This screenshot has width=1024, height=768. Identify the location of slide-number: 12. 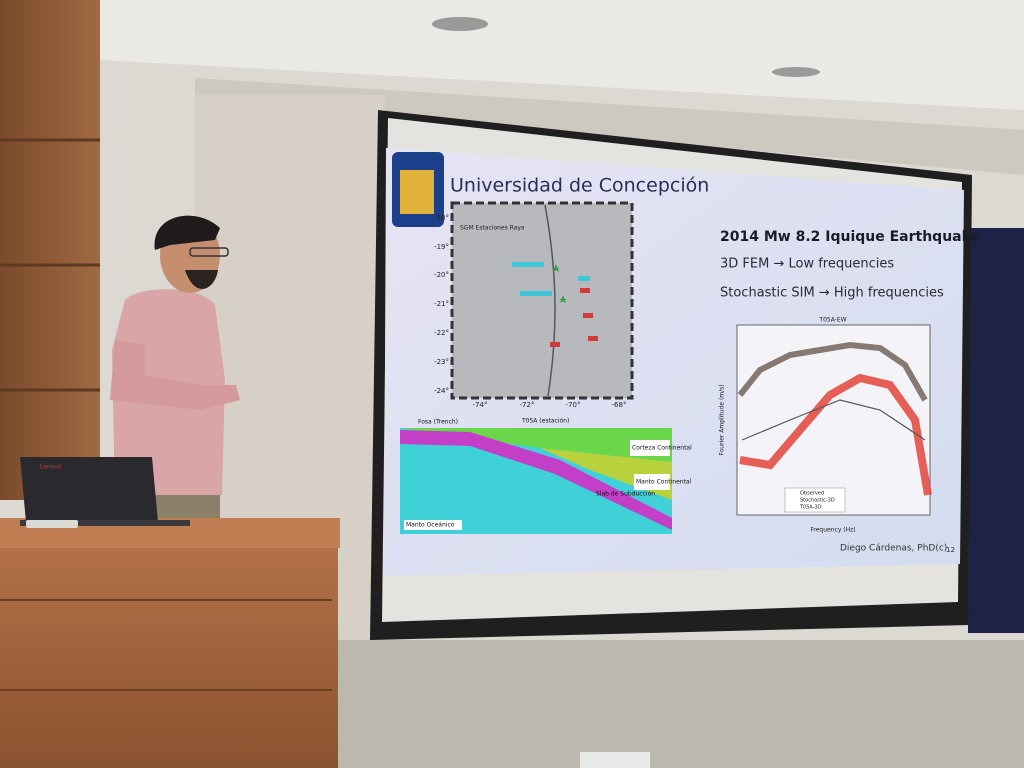
(950, 550).